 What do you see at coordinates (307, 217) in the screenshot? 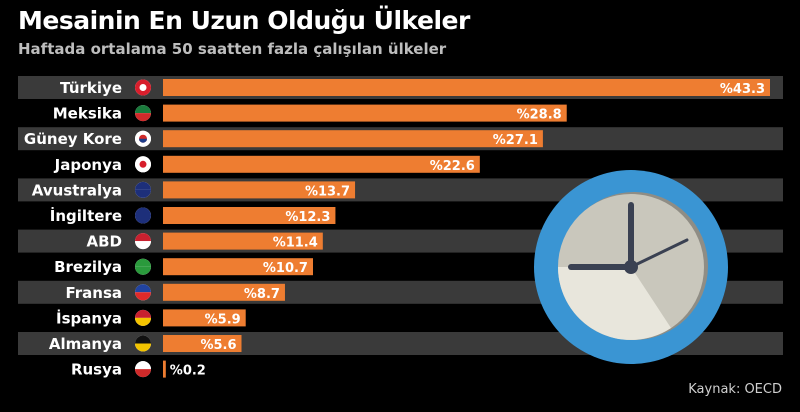
I see `value-label: %12.3` at bounding box center [307, 217].